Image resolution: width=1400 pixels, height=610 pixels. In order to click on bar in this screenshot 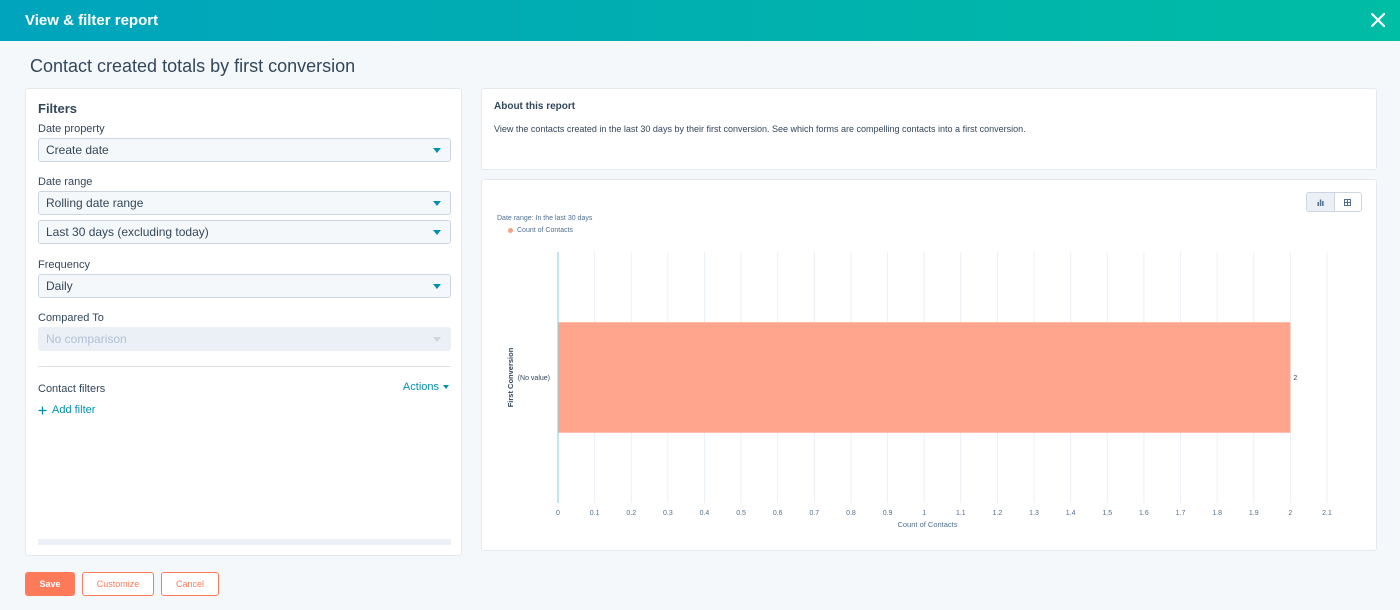, I will do `click(924, 377)`.